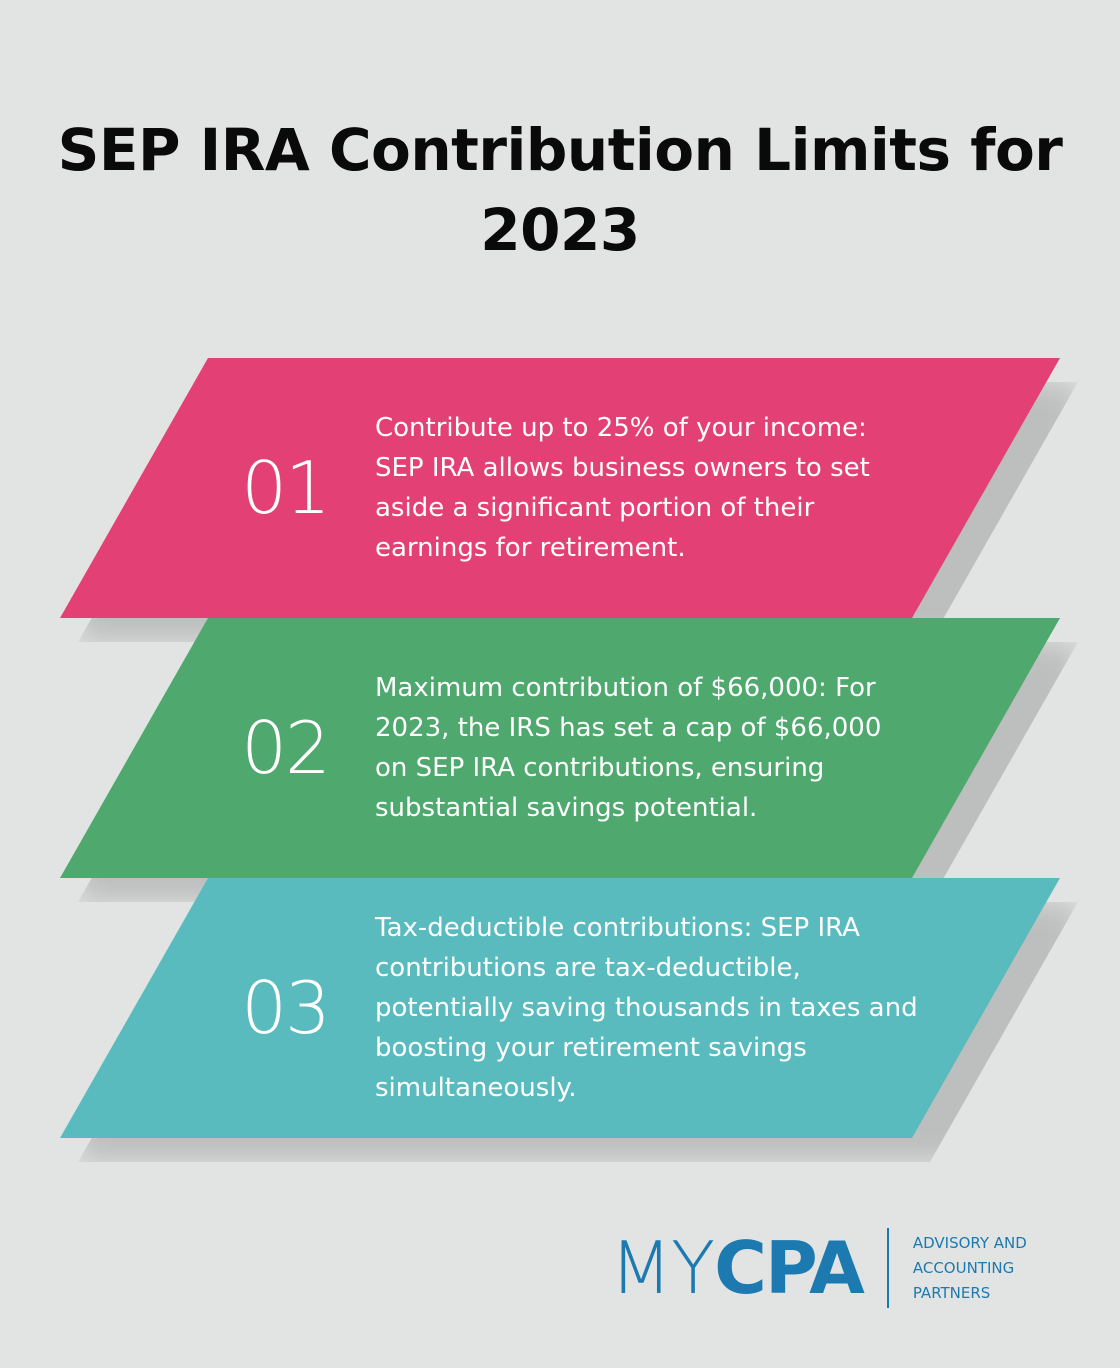 This screenshot has width=1120, height=1368. Describe the element at coordinates (969, 1242) in the screenshot. I see `logo-tagline-line-1: ADVISORY AND` at that location.